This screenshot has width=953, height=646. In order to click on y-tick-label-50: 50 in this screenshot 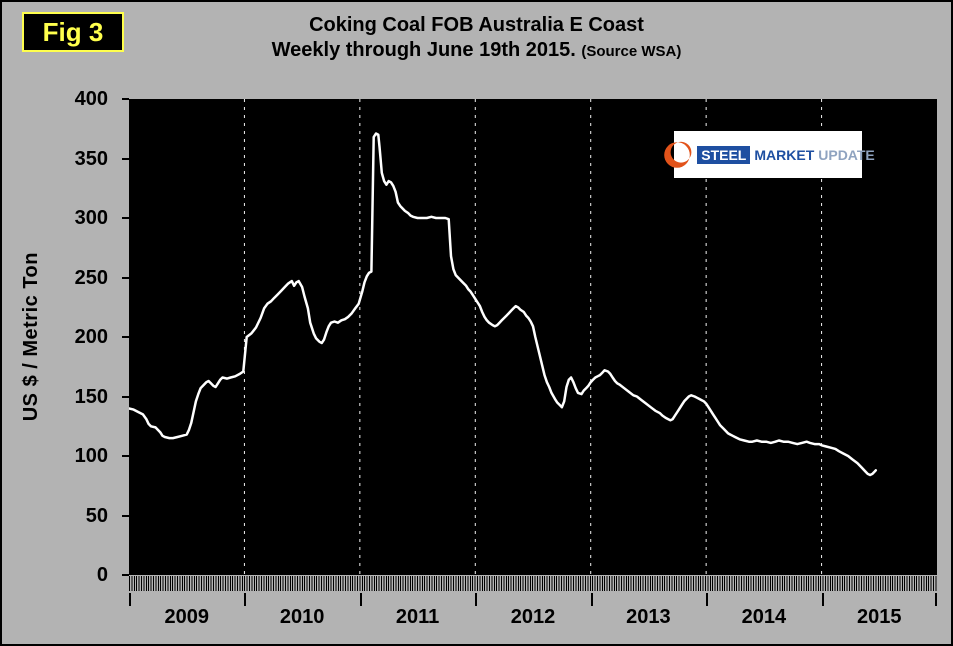, I will do `click(96, 515)`.